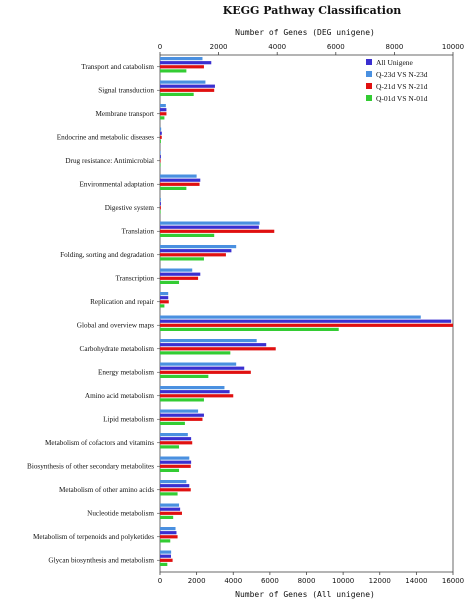  Describe the element at coordinates (115, 326) in the screenshot. I see `category-label: Global and overview maps` at that location.